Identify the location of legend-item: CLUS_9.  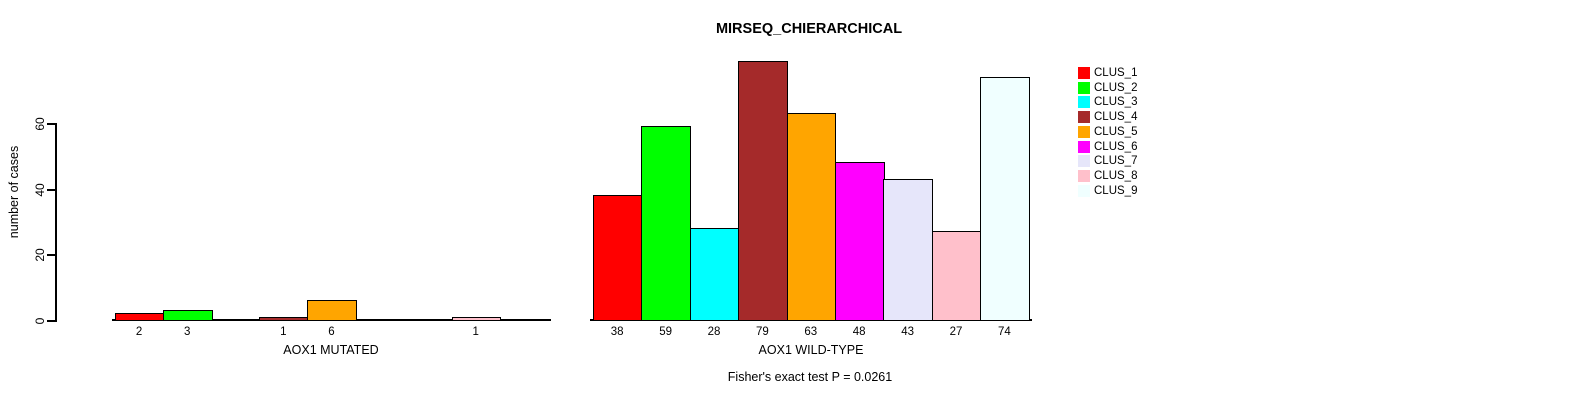
(1108, 190).